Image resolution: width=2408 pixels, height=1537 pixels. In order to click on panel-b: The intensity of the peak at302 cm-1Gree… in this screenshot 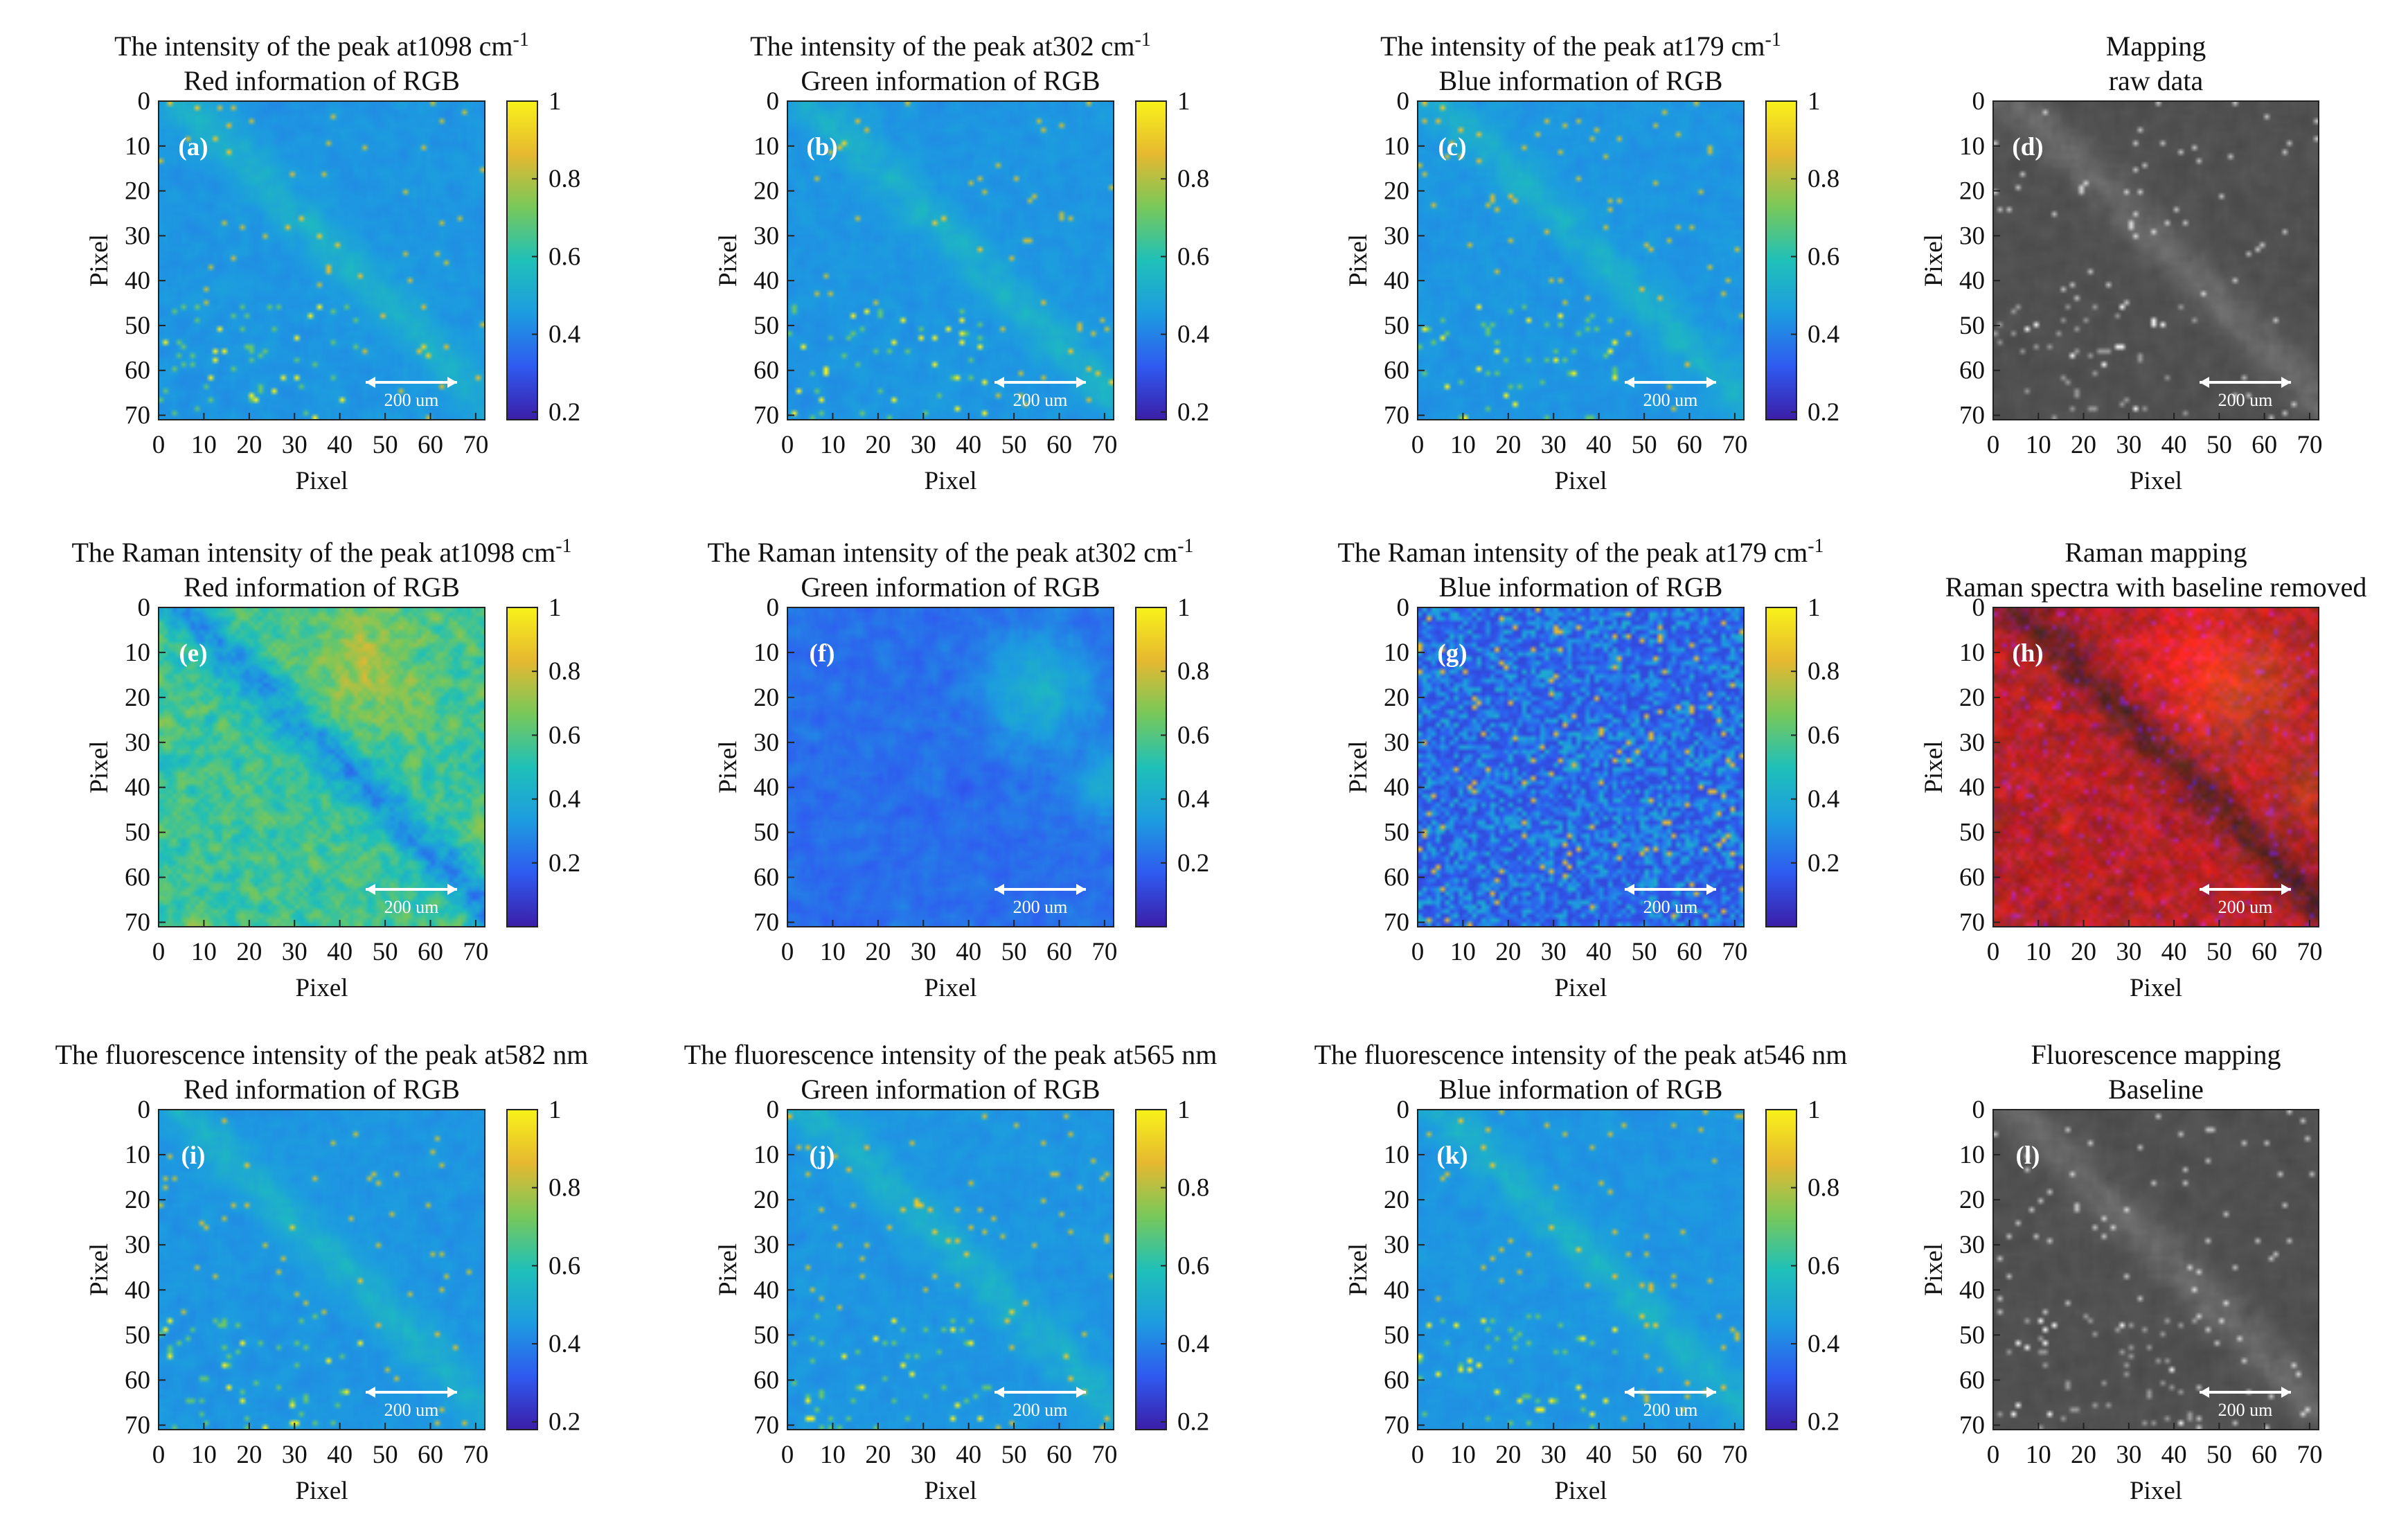, I will do `click(962, 262)`.